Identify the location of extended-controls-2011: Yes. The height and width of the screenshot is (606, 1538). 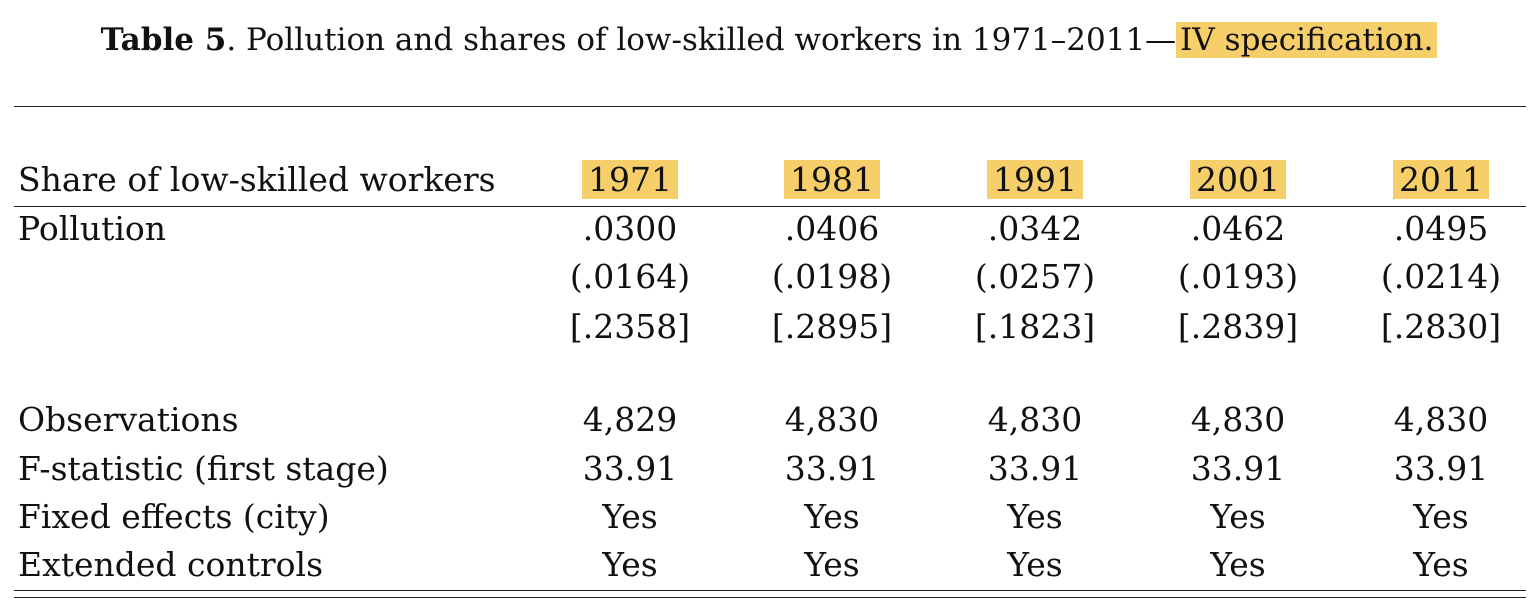
(1441, 564).